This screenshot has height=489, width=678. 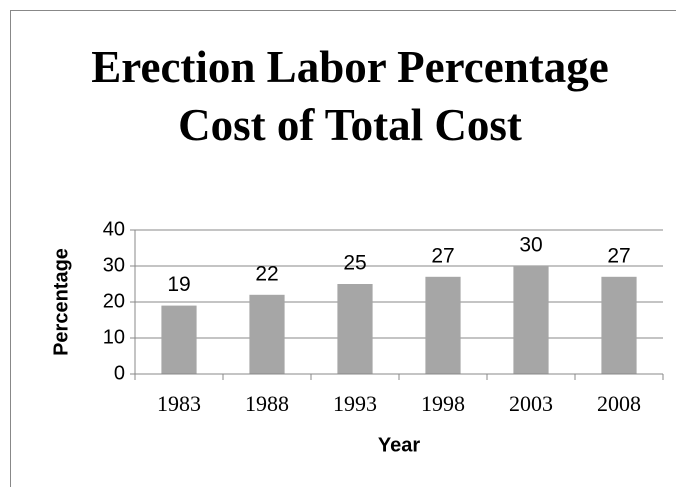 I want to click on y-tick-label: 40, so click(x=114, y=229).